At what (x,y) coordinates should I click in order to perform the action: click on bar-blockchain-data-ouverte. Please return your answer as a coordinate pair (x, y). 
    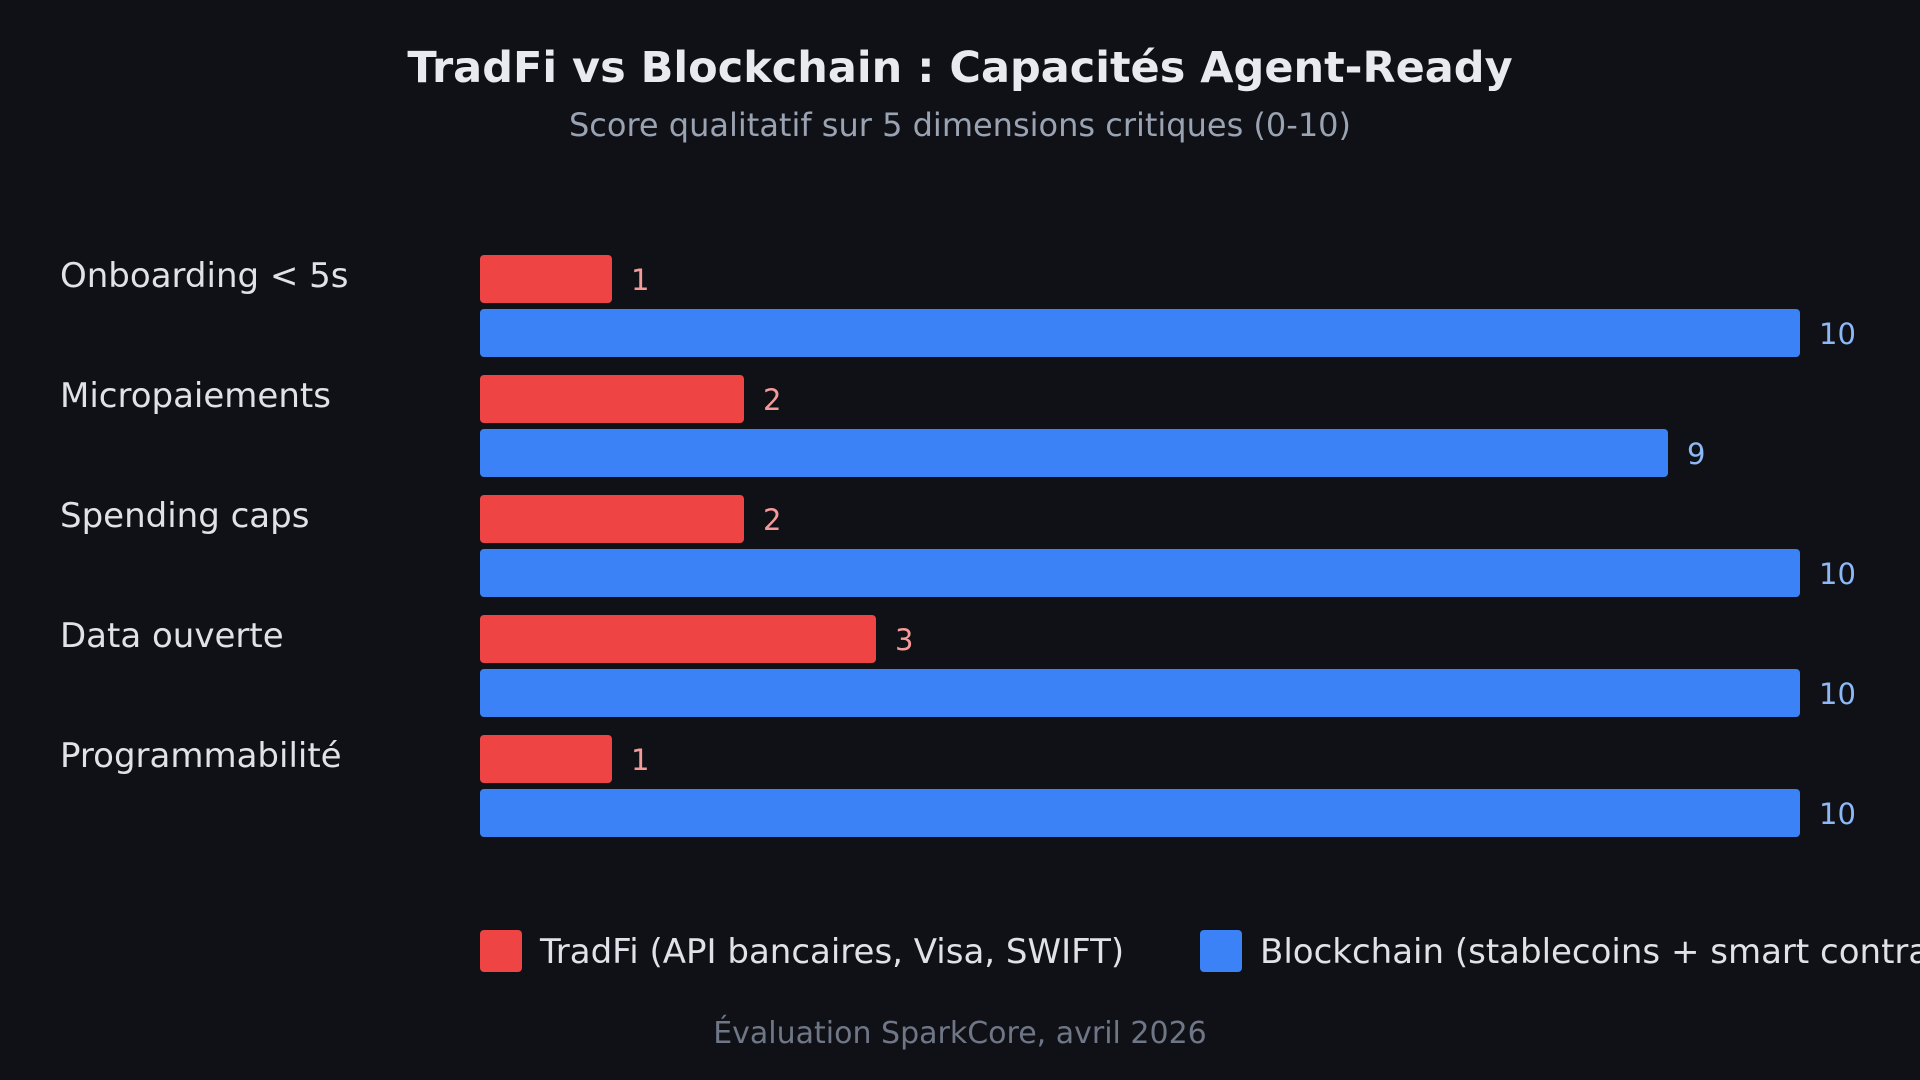
    Looking at the image, I should click on (1140, 693).